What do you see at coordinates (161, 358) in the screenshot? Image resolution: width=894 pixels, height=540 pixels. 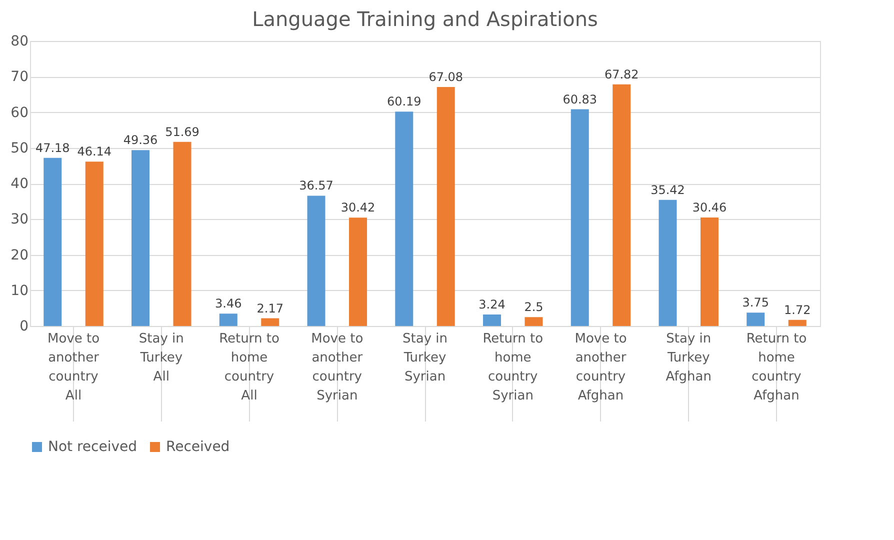 I see `x-tick-label: Stay in Turkey All` at bounding box center [161, 358].